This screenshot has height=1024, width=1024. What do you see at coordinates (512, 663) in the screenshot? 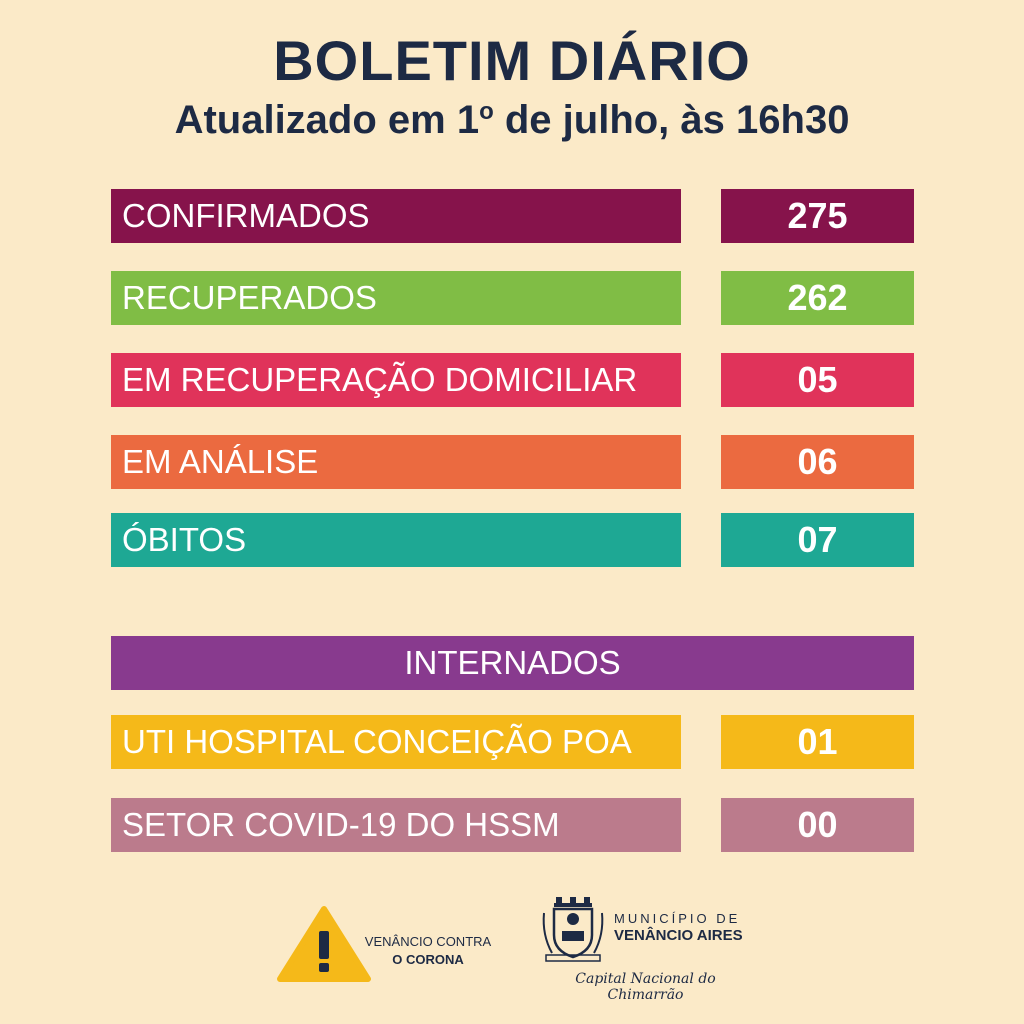
I see `hospitalized-heading: INTERNADOS` at bounding box center [512, 663].